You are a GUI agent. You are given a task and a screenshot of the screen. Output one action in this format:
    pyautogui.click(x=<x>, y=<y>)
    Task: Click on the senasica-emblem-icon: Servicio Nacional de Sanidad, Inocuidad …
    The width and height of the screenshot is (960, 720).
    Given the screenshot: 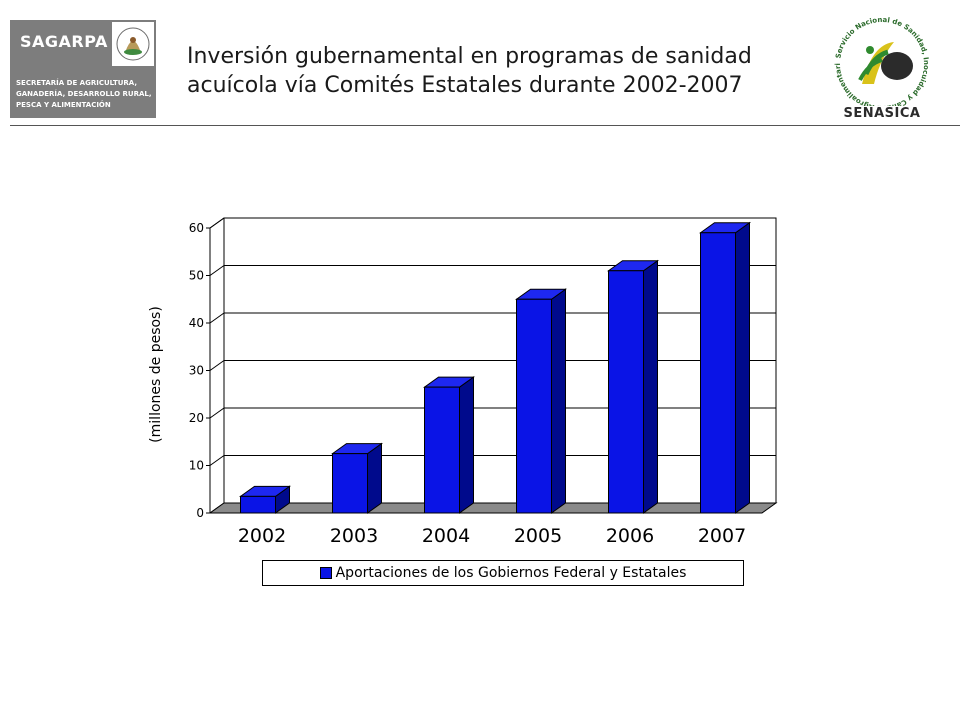 What is the action you would take?
    pyautogui.click(x=875, y=60)
    